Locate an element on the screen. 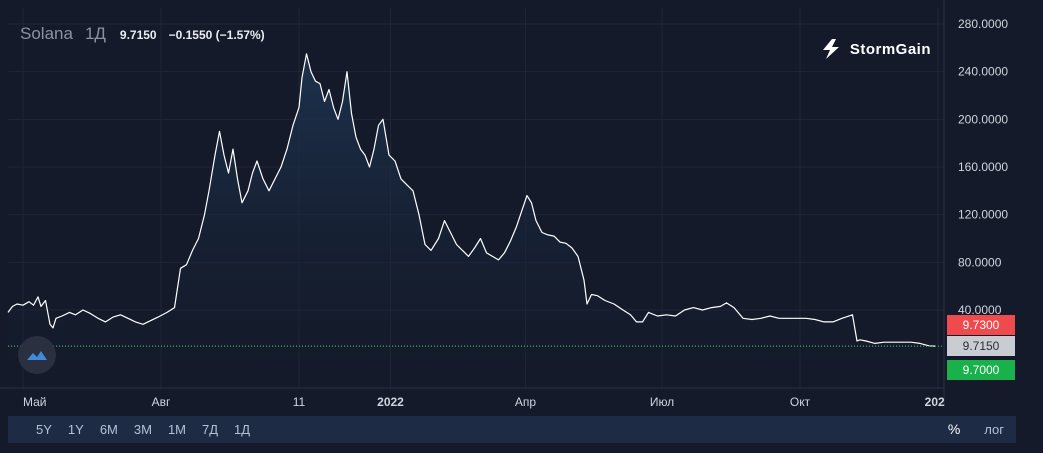 This screenshot has height=453, width=1043. price-tag-high: 9.7300 is located at coordinates (981, 325).